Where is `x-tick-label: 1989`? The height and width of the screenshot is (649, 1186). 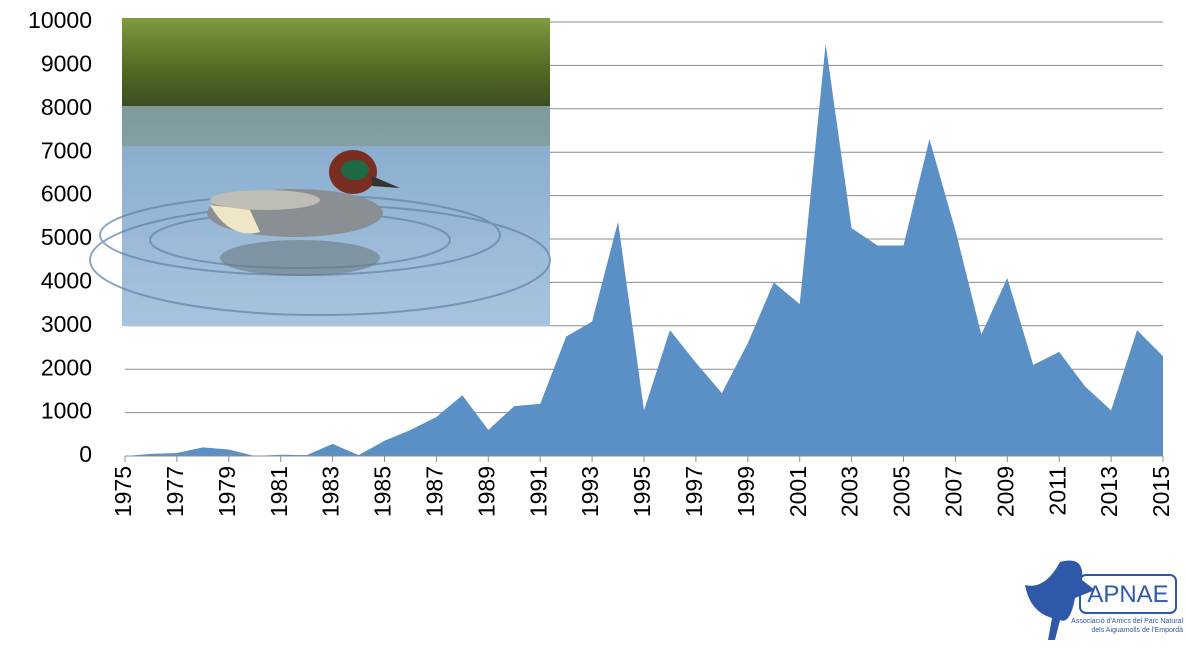
x-tick-label: 1989 is located at coordinates (486, 491).